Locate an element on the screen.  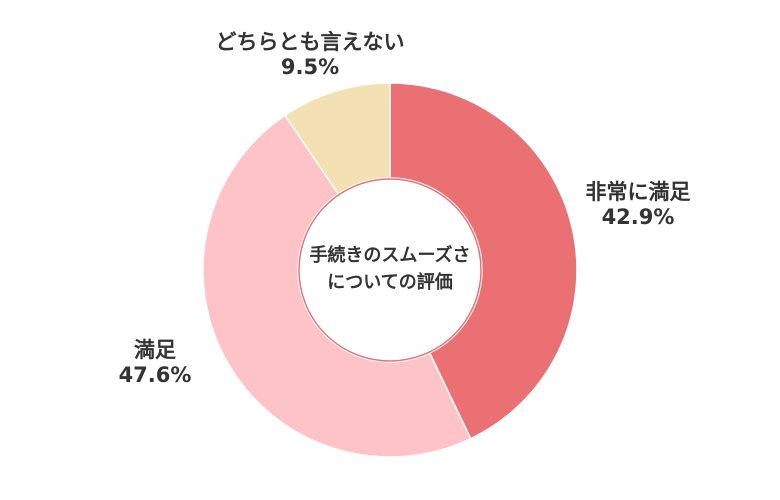
center-title: 手続きのスムーズさ についての評価 is located at coordinates (390, 269).